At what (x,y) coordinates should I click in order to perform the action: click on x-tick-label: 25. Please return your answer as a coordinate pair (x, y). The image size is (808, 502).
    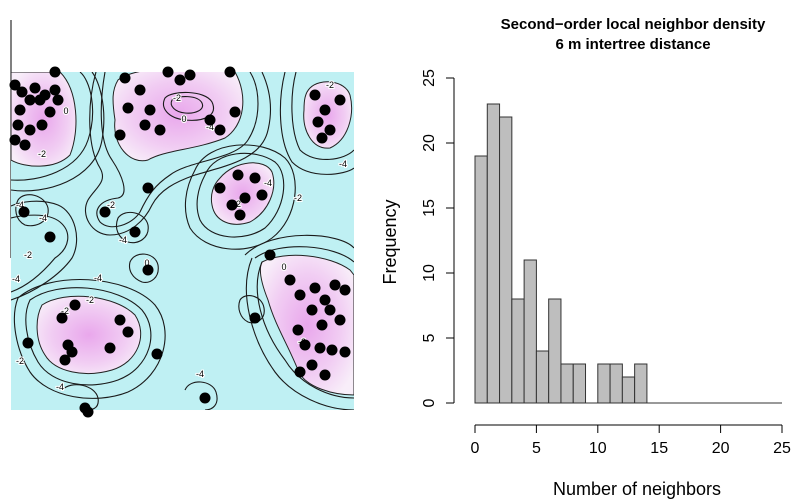
    Looking at the image, I should click on (782, 448).